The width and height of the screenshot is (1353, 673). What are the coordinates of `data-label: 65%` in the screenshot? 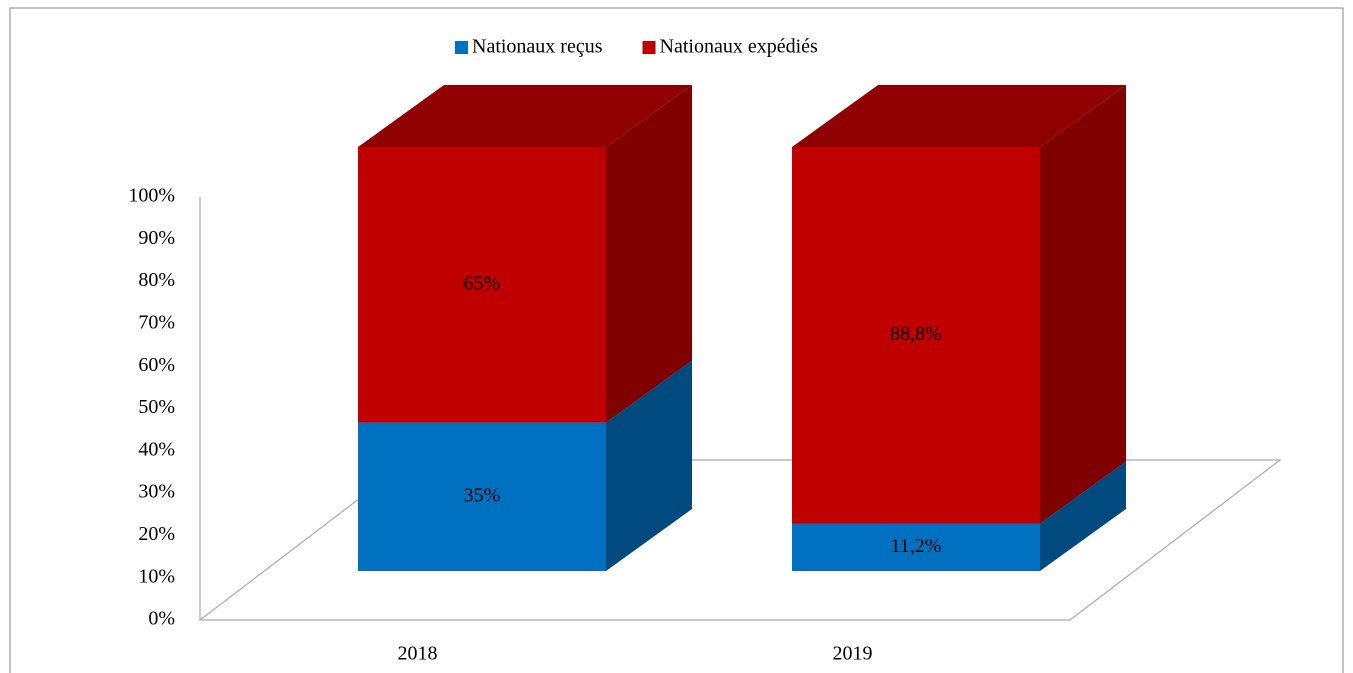 It's located at (482, 283).